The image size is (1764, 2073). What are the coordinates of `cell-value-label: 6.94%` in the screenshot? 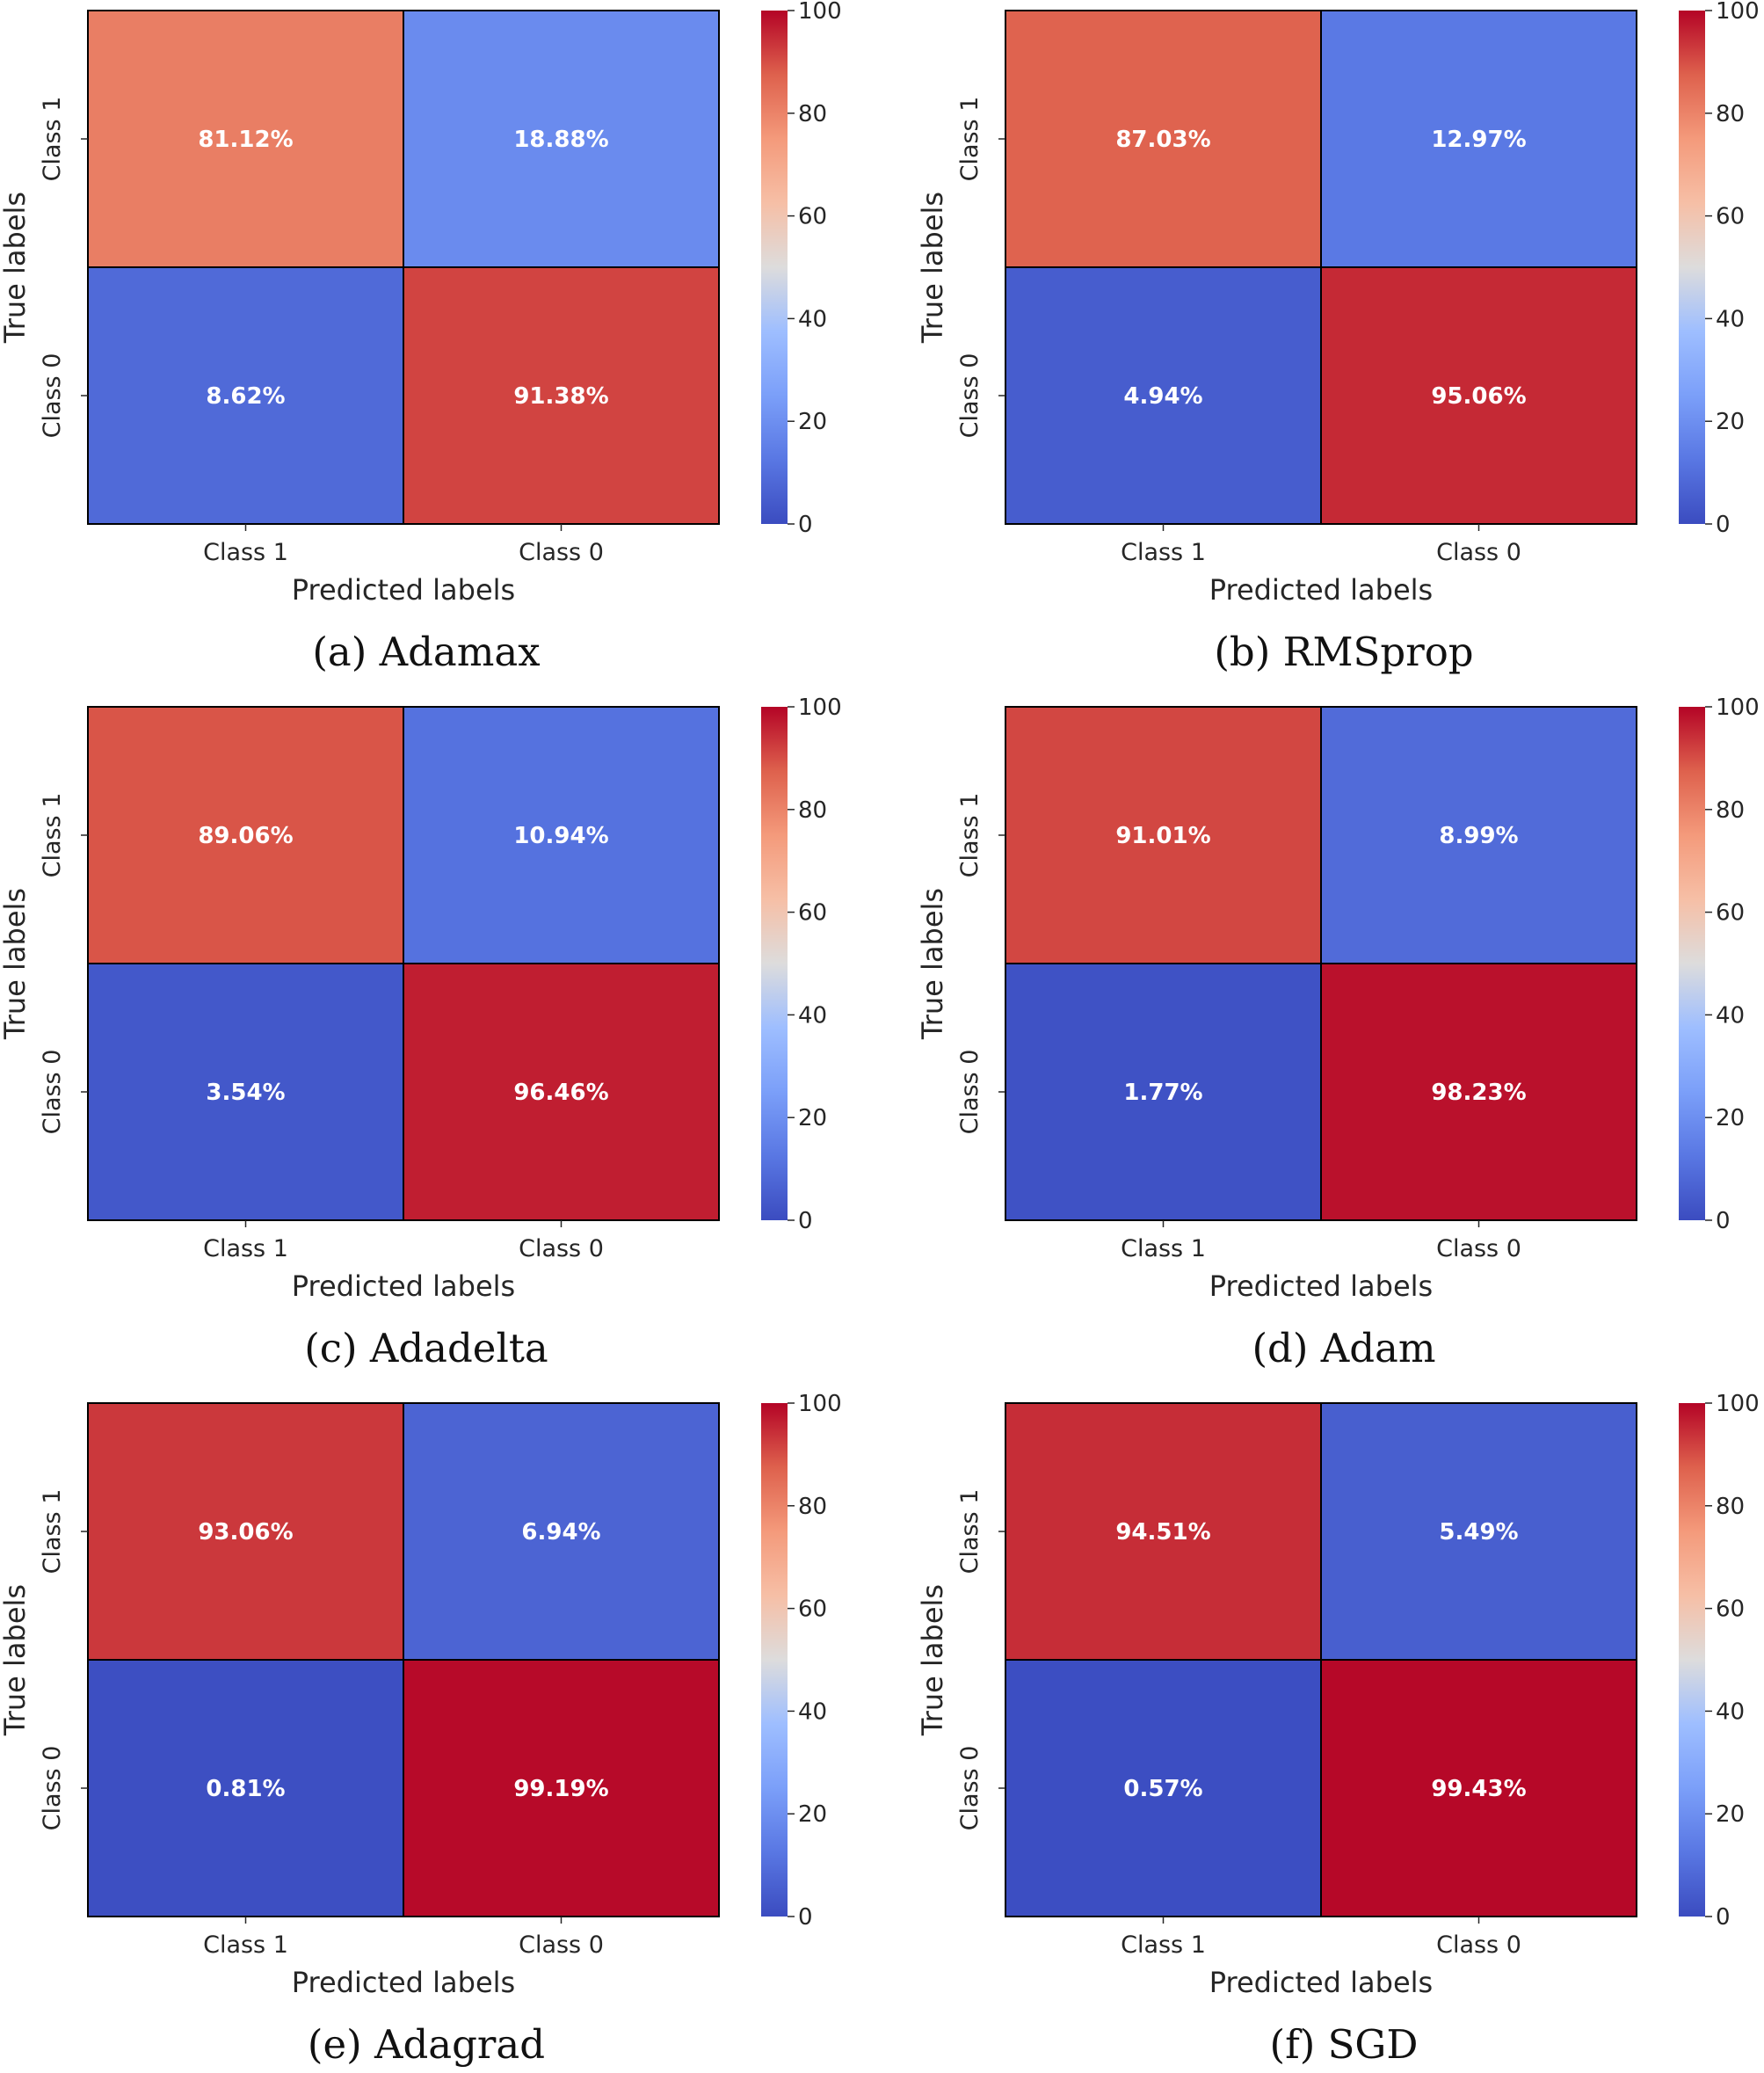 It's located at (560, 1532).